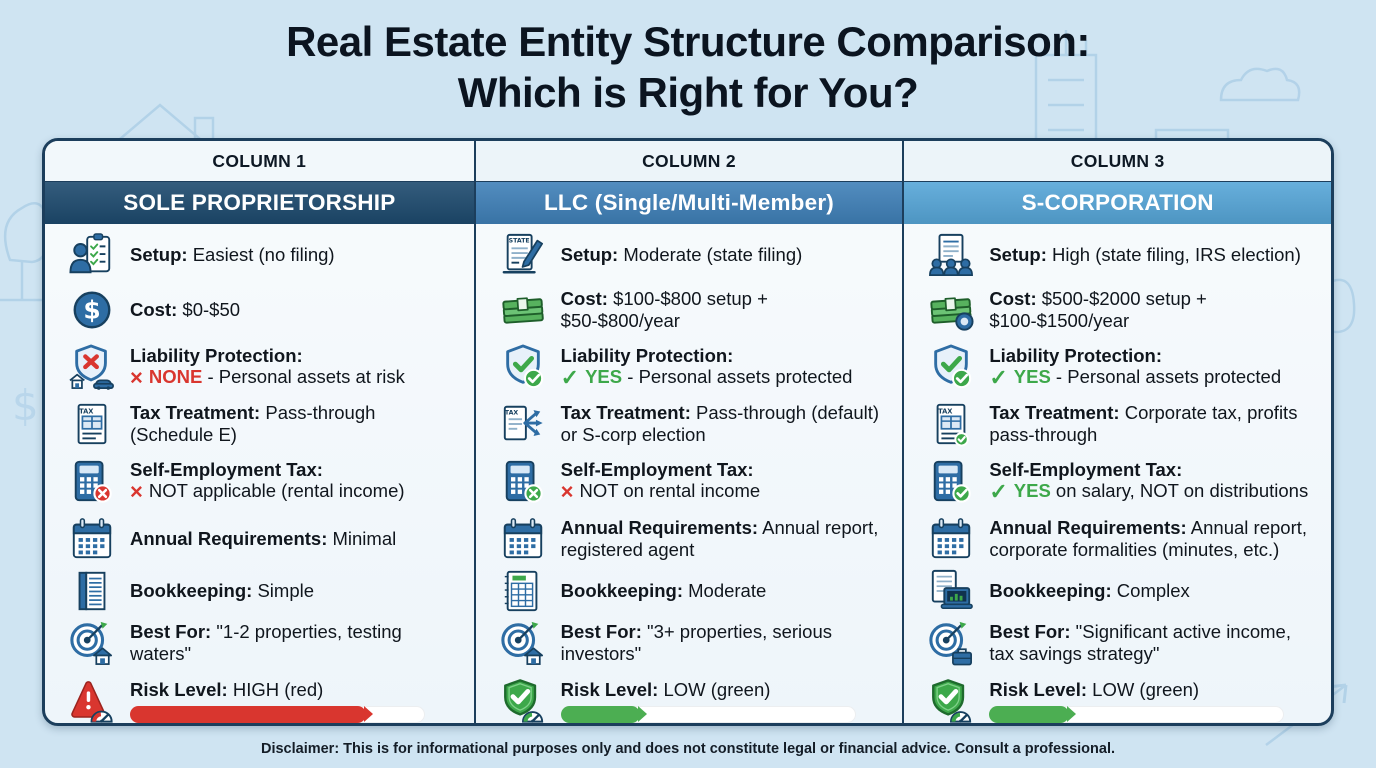 The width and height of the screenshot is (1376, 768). Describe the element at coordinates (259, 203) in the screenshot. I see `entity-sole-proprietorship: SOLE PROPRIETORSHIP` at that location.